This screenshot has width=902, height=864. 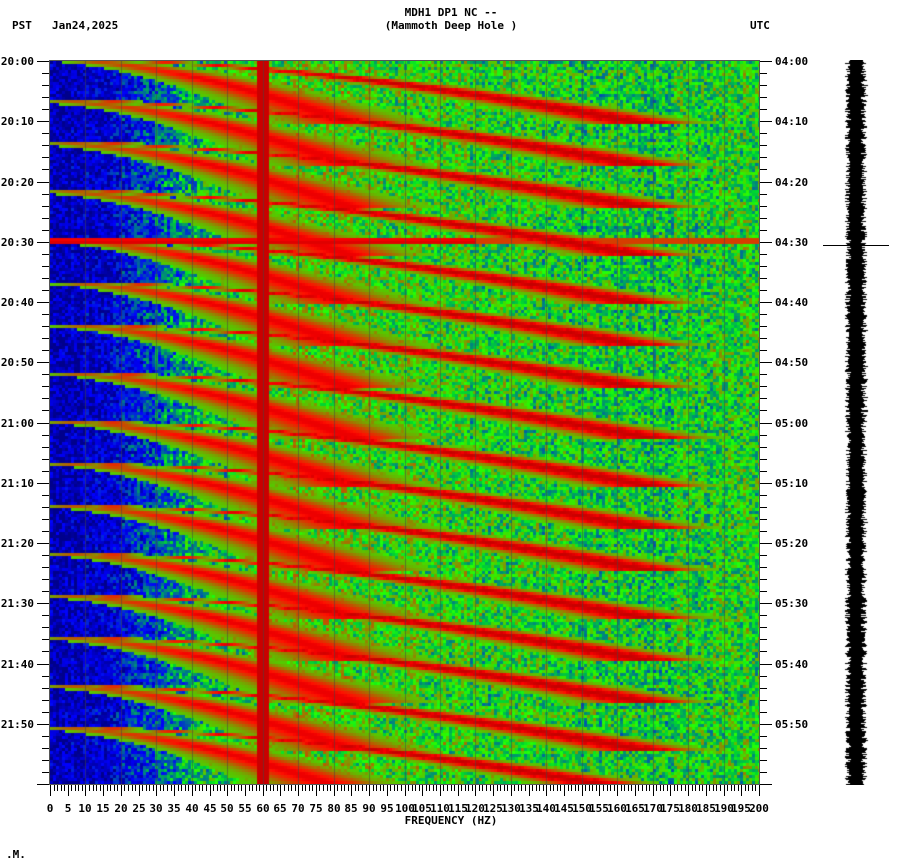 I want to click on freq-label: 60, so click(x=263, y=808).